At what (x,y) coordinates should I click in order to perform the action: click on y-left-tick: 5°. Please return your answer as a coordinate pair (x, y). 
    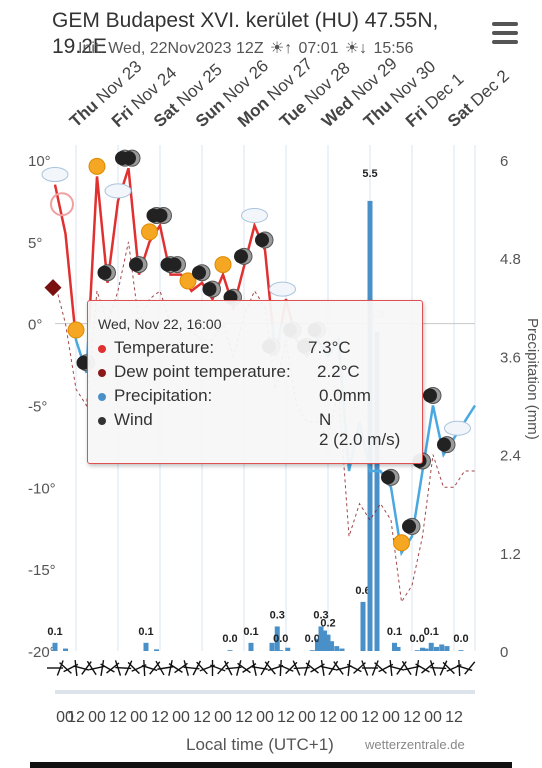
    Looking at the image, I should click on (35, 243).